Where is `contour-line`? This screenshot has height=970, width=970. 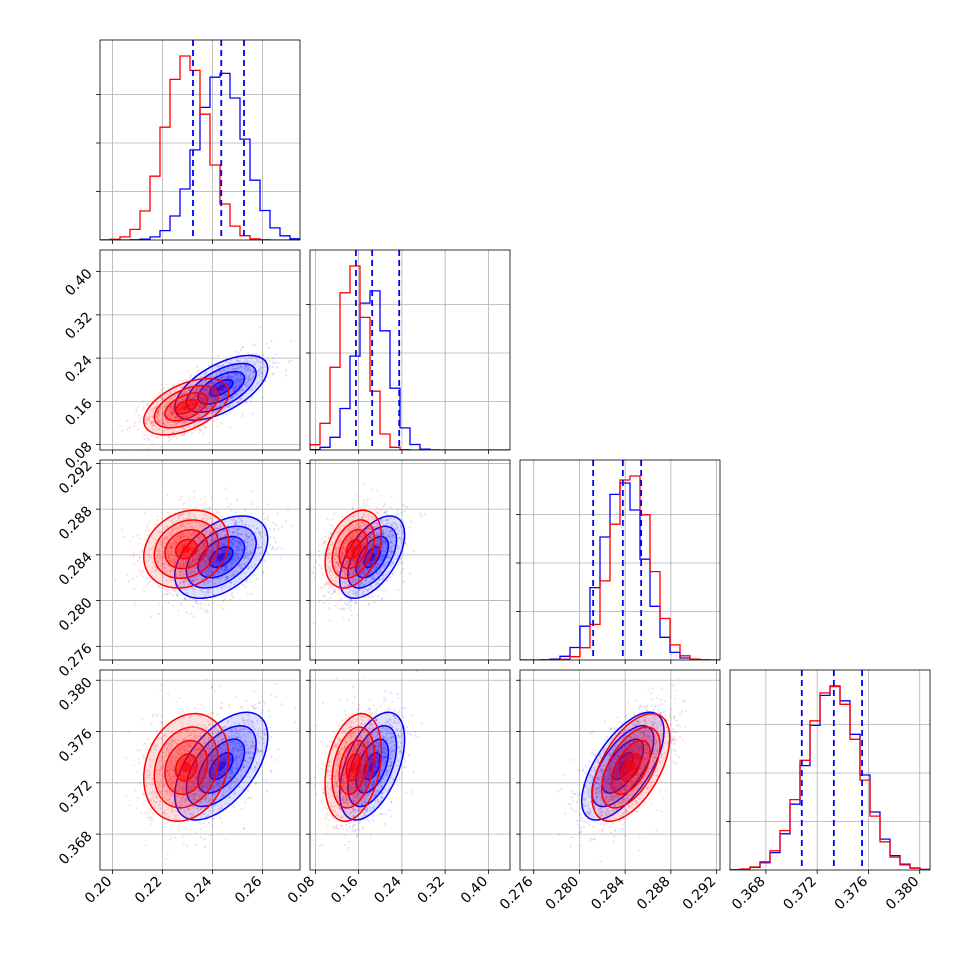
contour-line is located at coordinates (186, 406).